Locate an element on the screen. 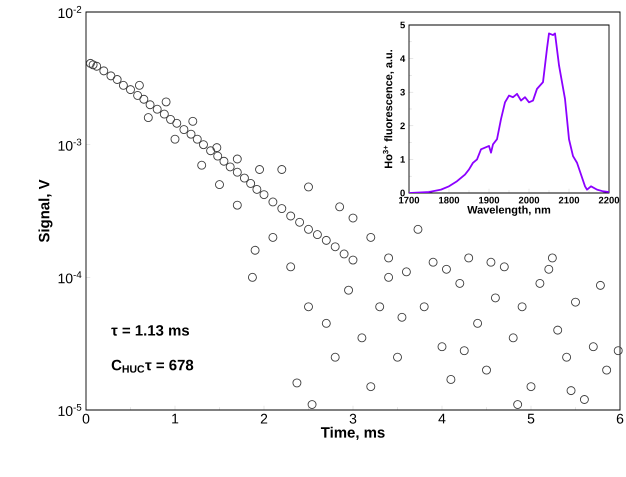 The width and height of the screenshot is (626, 477). x-axis-title: Time, ms is located at coordinates (352, 433).